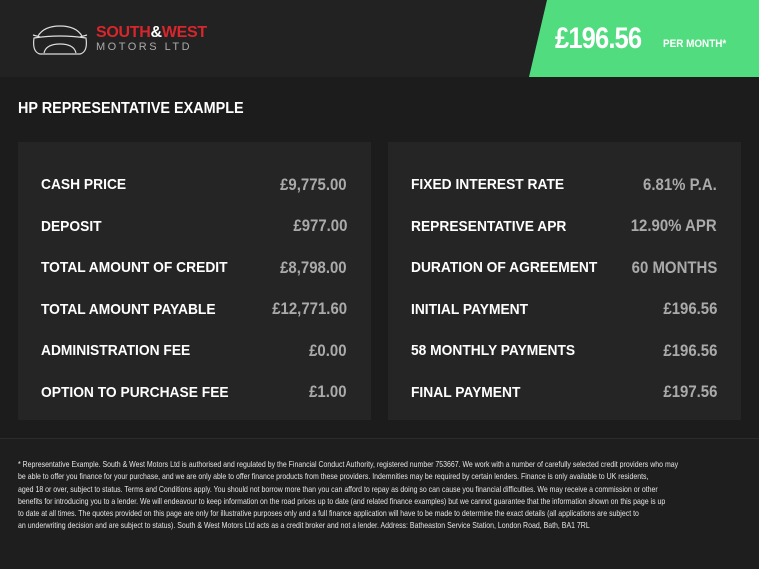 This screenshot has width=759, height=569. What do you see at coordinates (689, 392) in the screenshot?
I see `finance-value: £197.56` at bounding box center [689, 392].